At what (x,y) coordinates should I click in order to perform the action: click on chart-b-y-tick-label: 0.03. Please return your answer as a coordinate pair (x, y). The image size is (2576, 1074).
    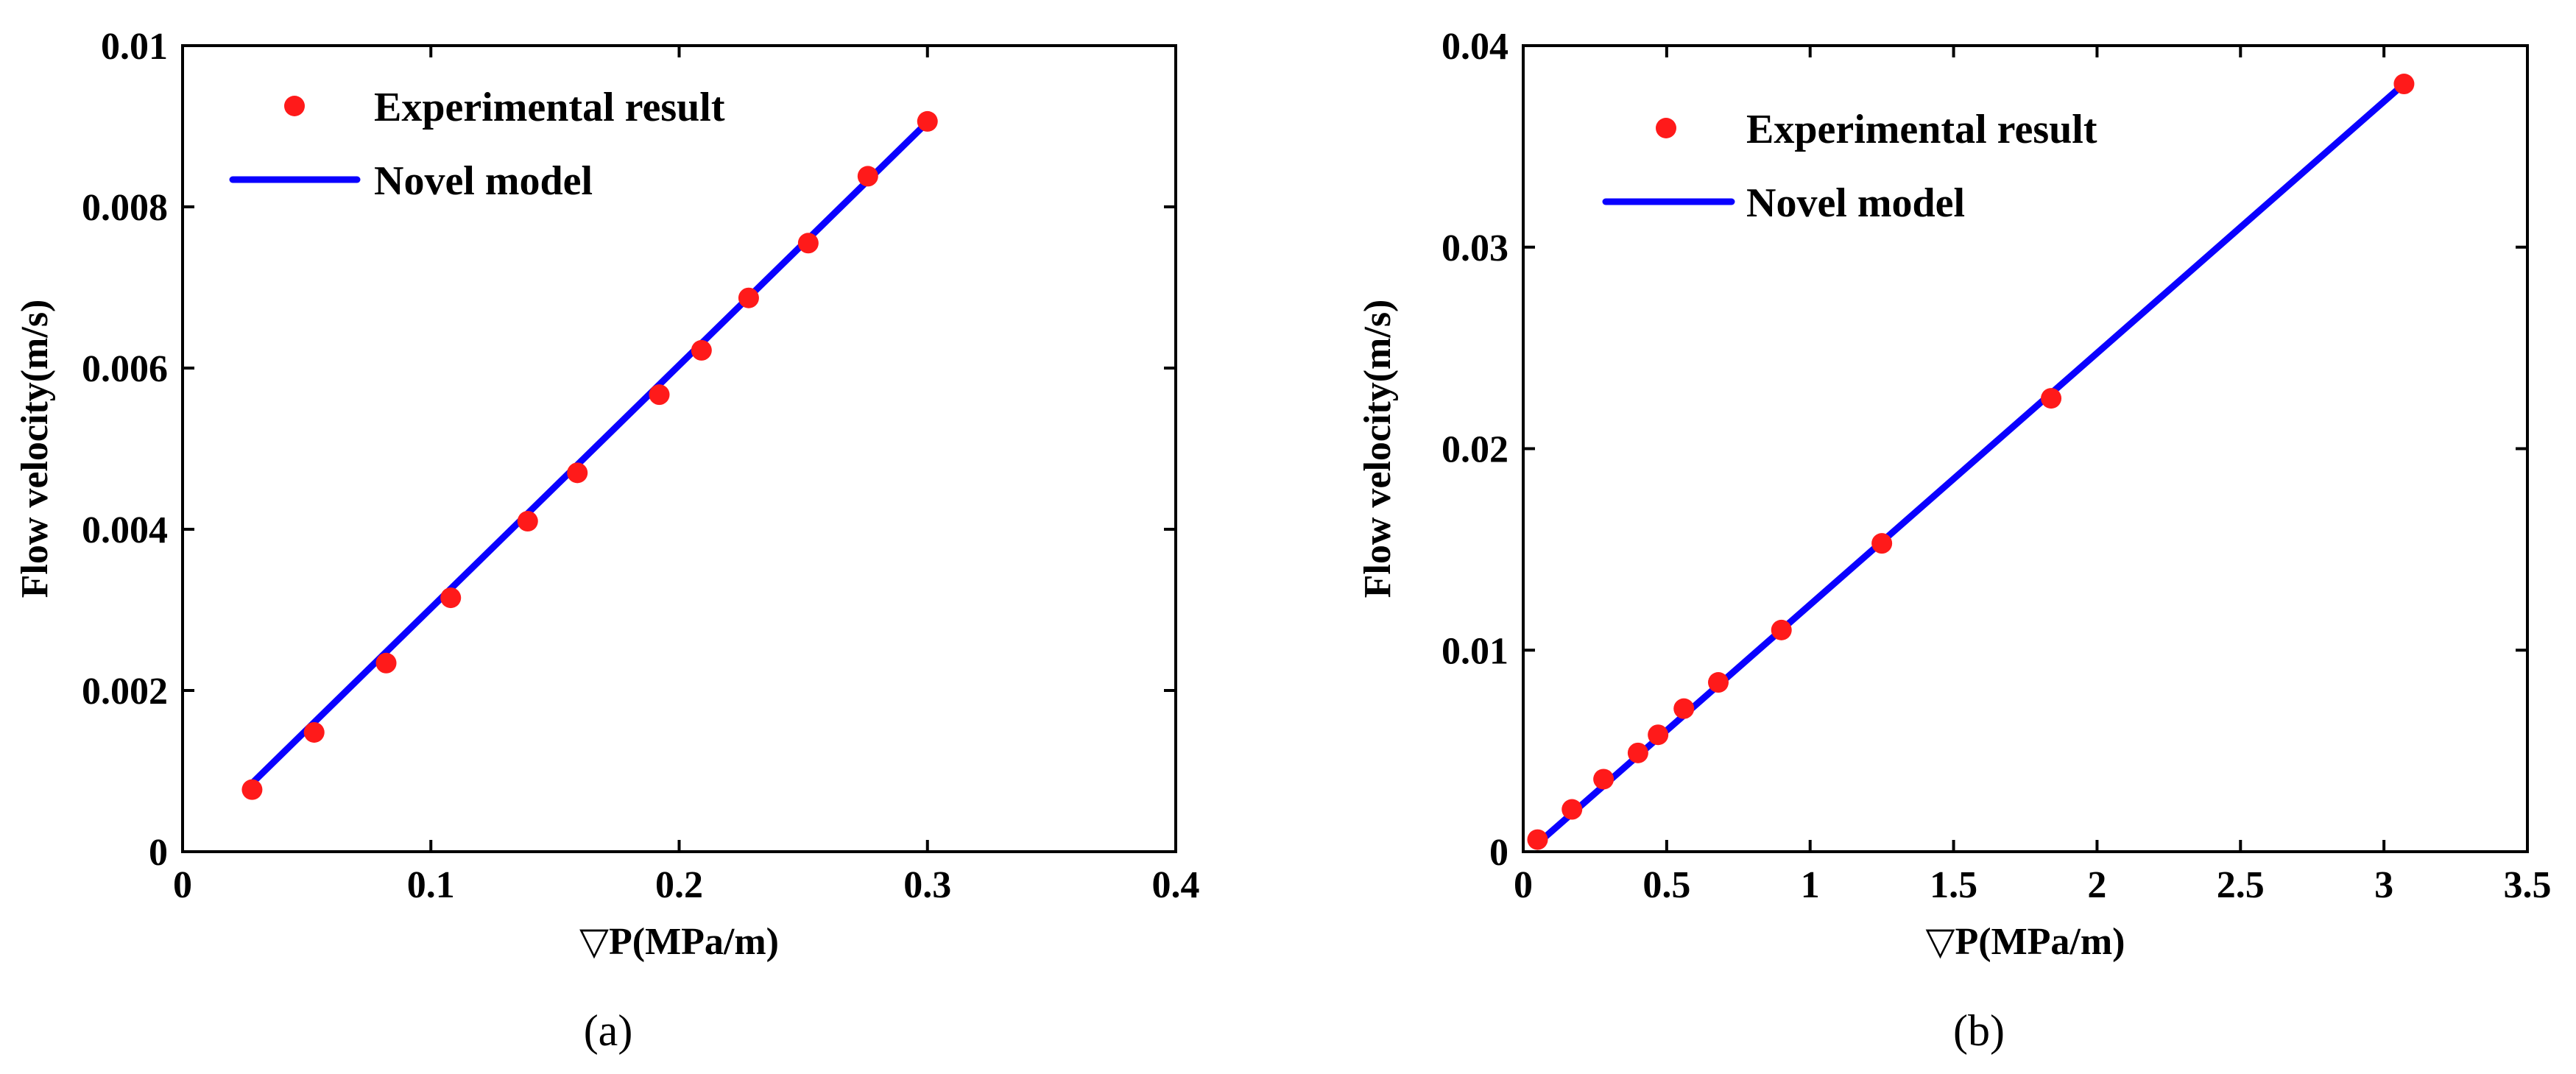
    Looking at the image, I should click on (1474, 248).